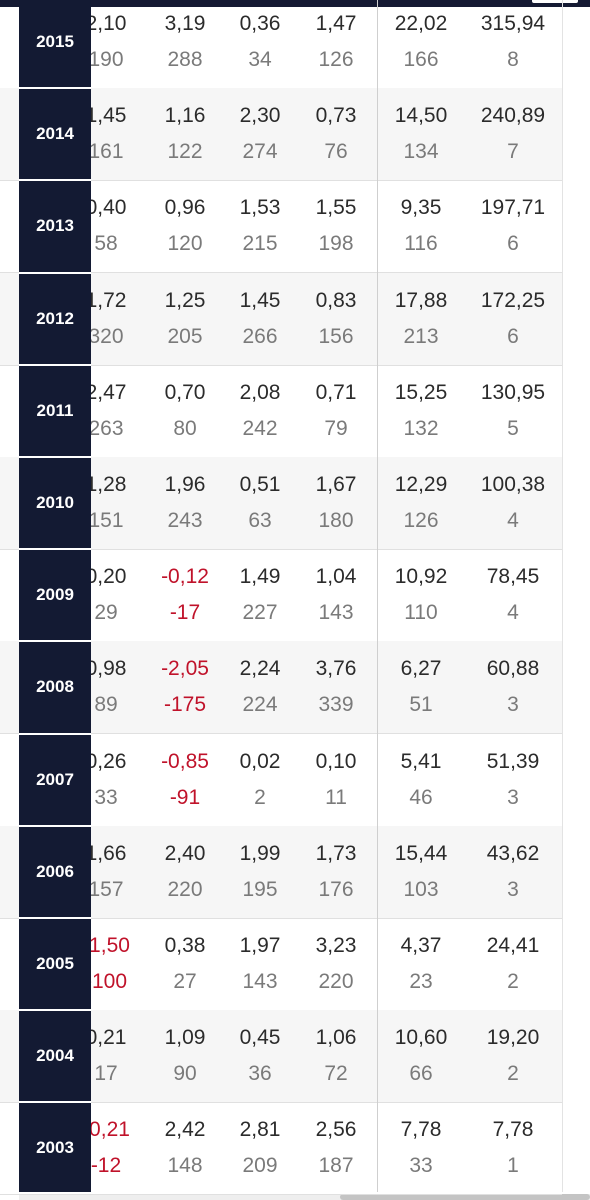 This screenshot has height=1200, width=590. What do you see at coordinates (421, 336) in the screenshot?
I see `cell-rank: 213` at bounding box center [421, 336].